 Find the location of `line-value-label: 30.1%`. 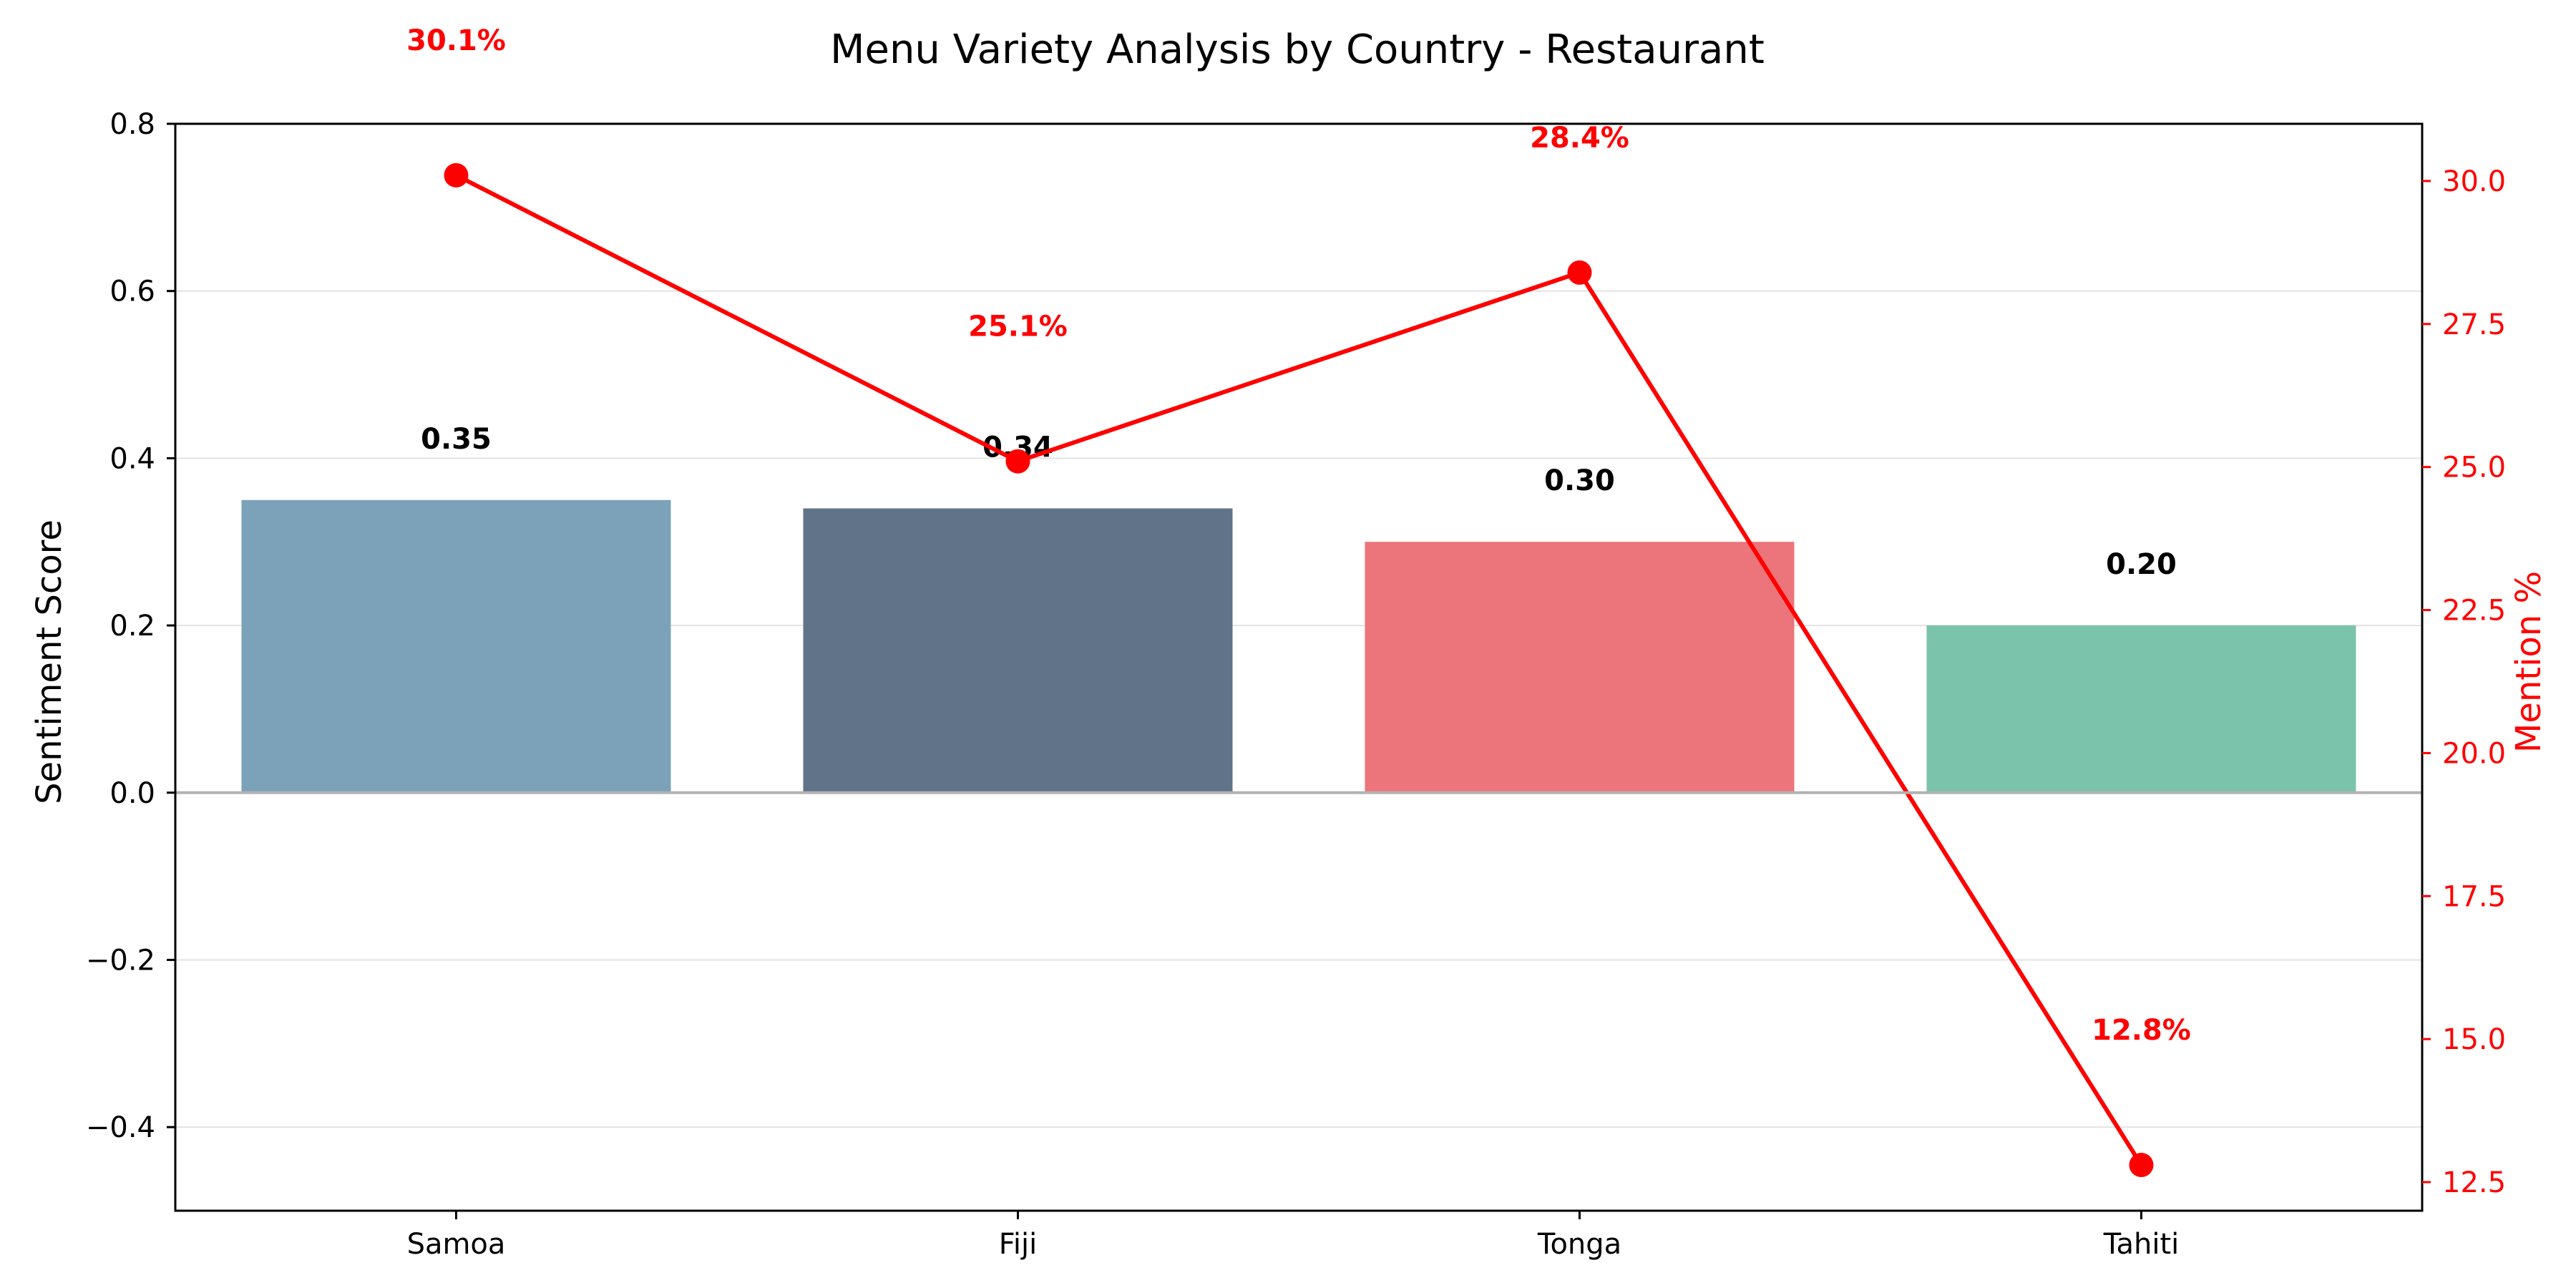

line-value-label: 30.1% is located at coordinates (456, 40).